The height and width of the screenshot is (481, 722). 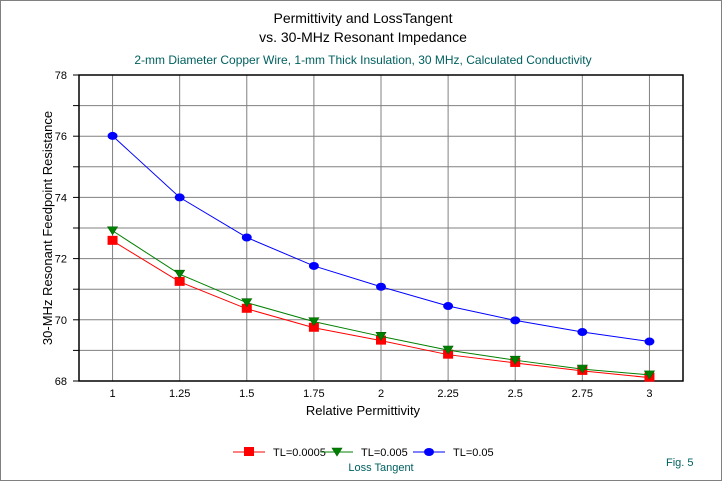 I want to click on x-tick-label: 1.5, so click(x=246, y=394).